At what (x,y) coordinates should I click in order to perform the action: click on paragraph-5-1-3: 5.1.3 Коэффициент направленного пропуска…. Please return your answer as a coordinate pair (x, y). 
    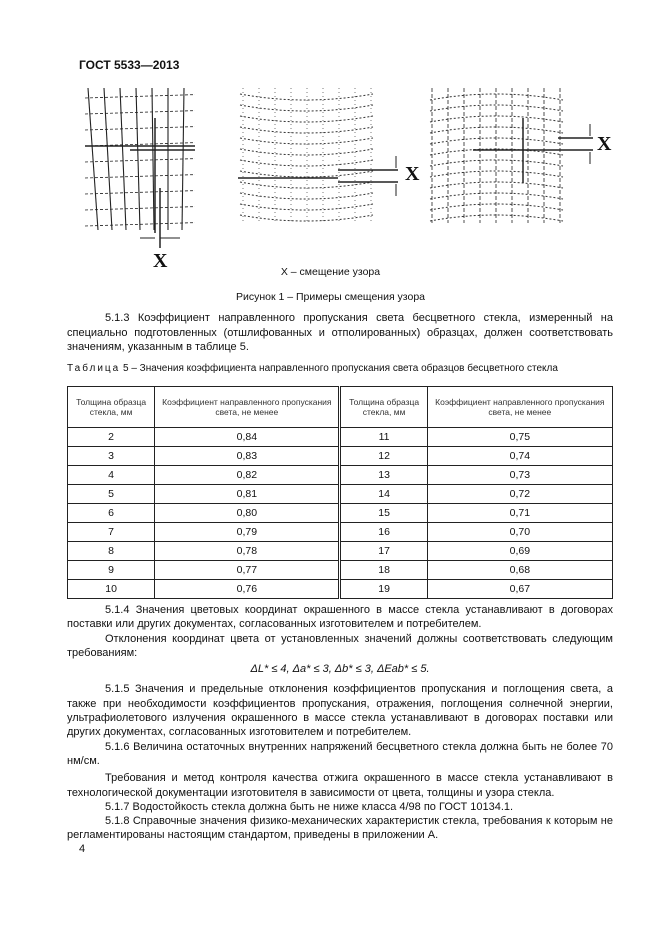
    Looking at the image, I should click on (340, 332).